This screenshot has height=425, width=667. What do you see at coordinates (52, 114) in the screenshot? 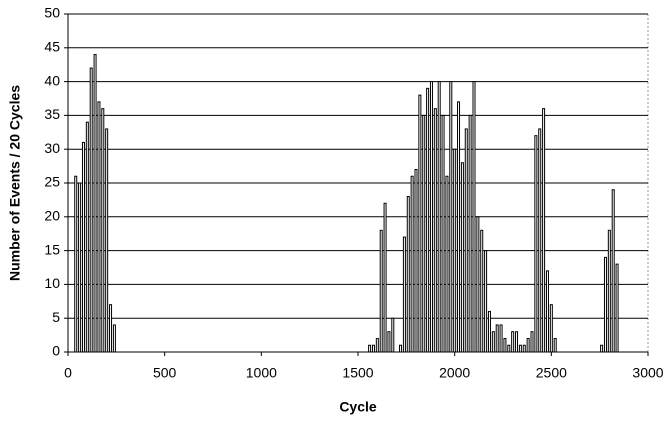
I see `y-tick-label: 35` at bounding box center [52, 114].